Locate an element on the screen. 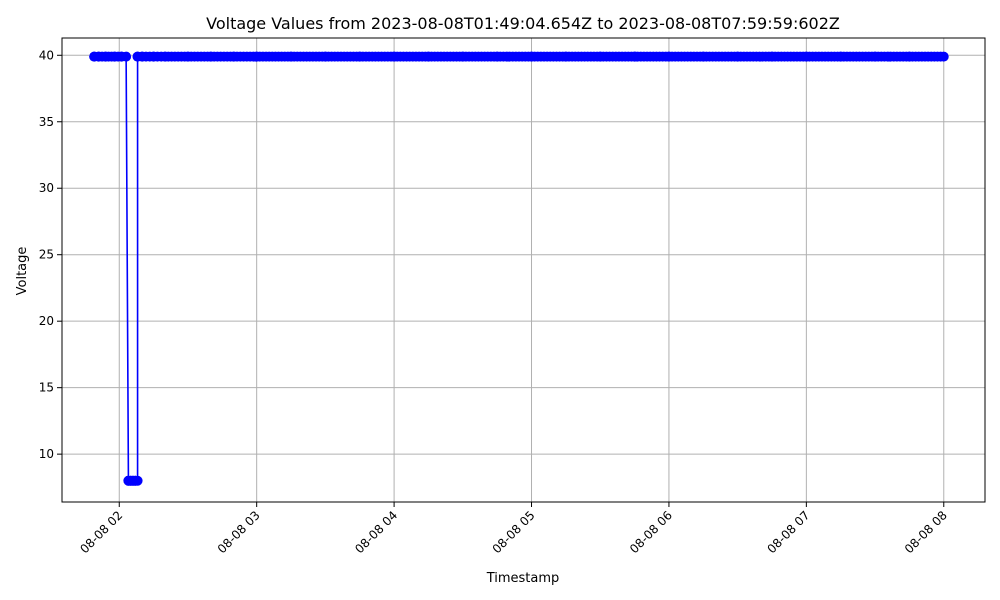 The image size is (1000, 600). y-tick-label: 15 is located at coordinates (46, 388).